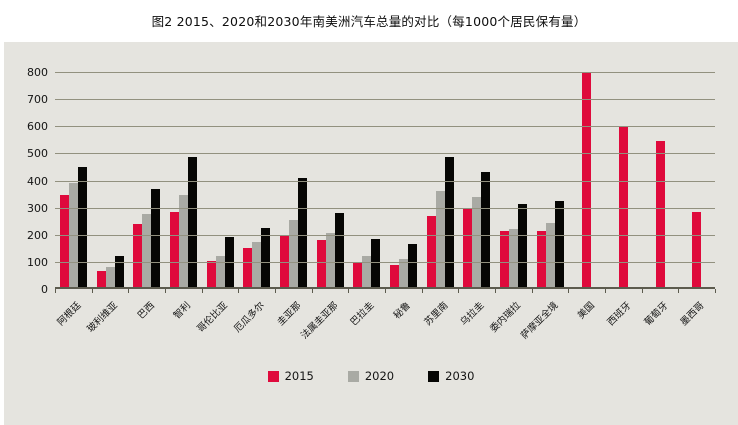  I want to click on category-group: 哥伦比亚, so click(217, 203).